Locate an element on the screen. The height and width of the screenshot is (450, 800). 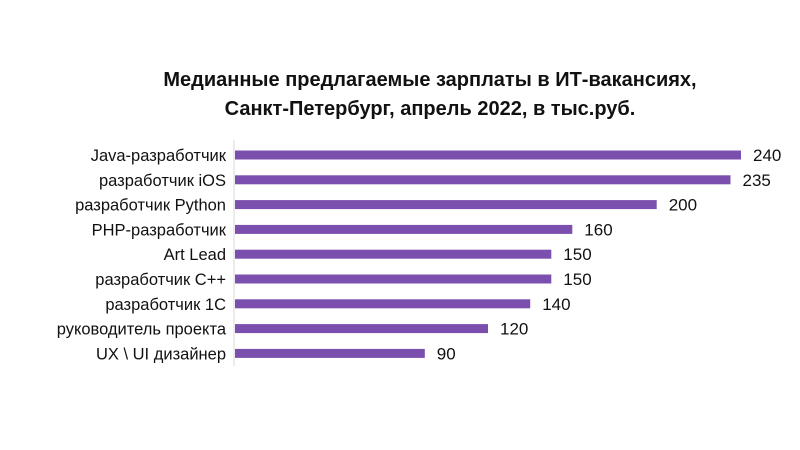
data-label: 120 is located at coordinates (514, 329).